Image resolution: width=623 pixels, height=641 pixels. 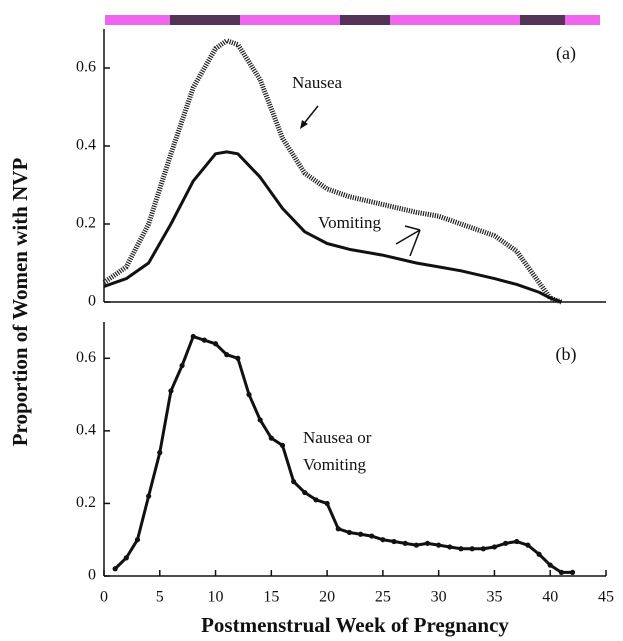 What do you see at coordinates (494, 597) in the screenshot?
I see `x-tick-label: 35` at bounding box center [494, 597].